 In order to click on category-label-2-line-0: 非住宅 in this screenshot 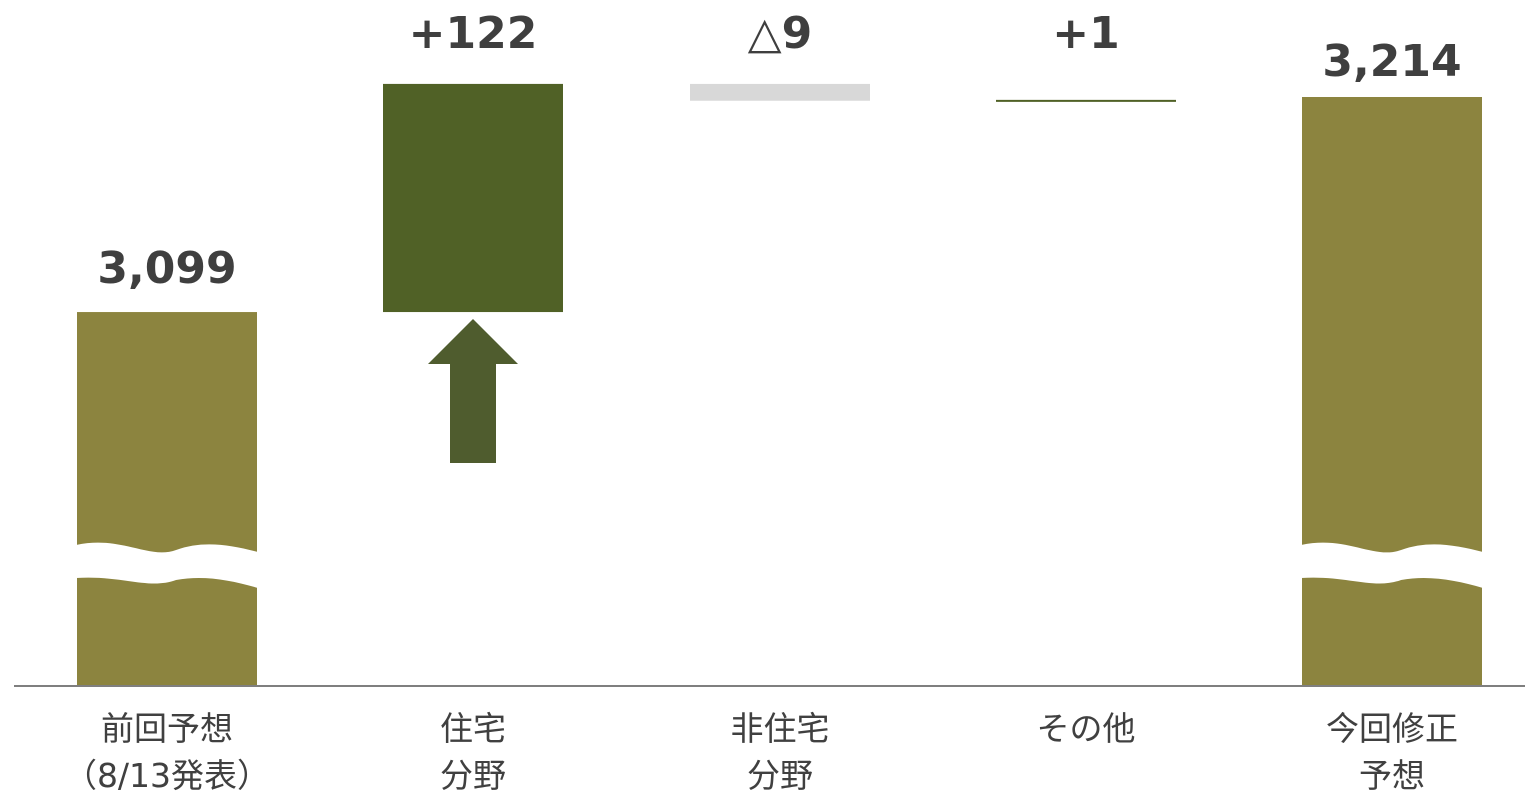, I will do `click(780, 728)`.